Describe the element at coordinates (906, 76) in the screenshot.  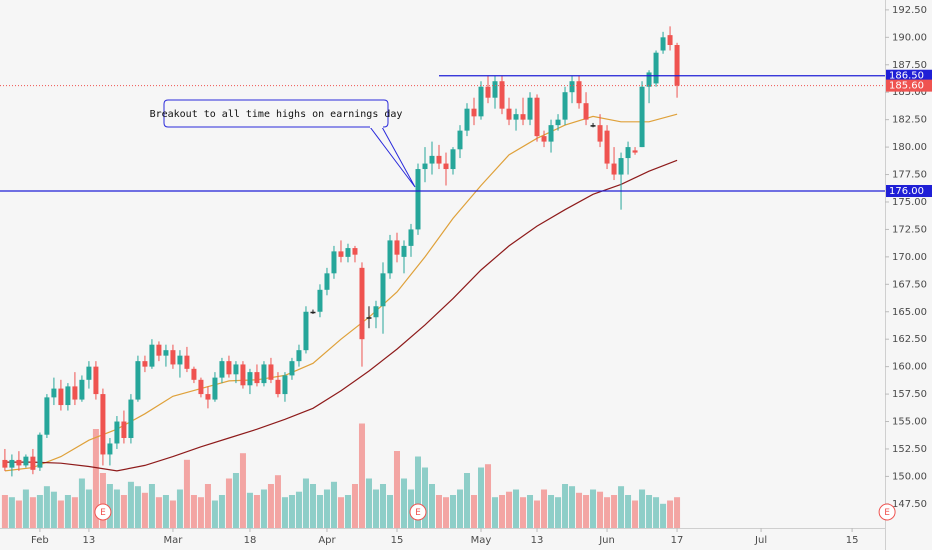
I see `level-label: 186.50` at that location.